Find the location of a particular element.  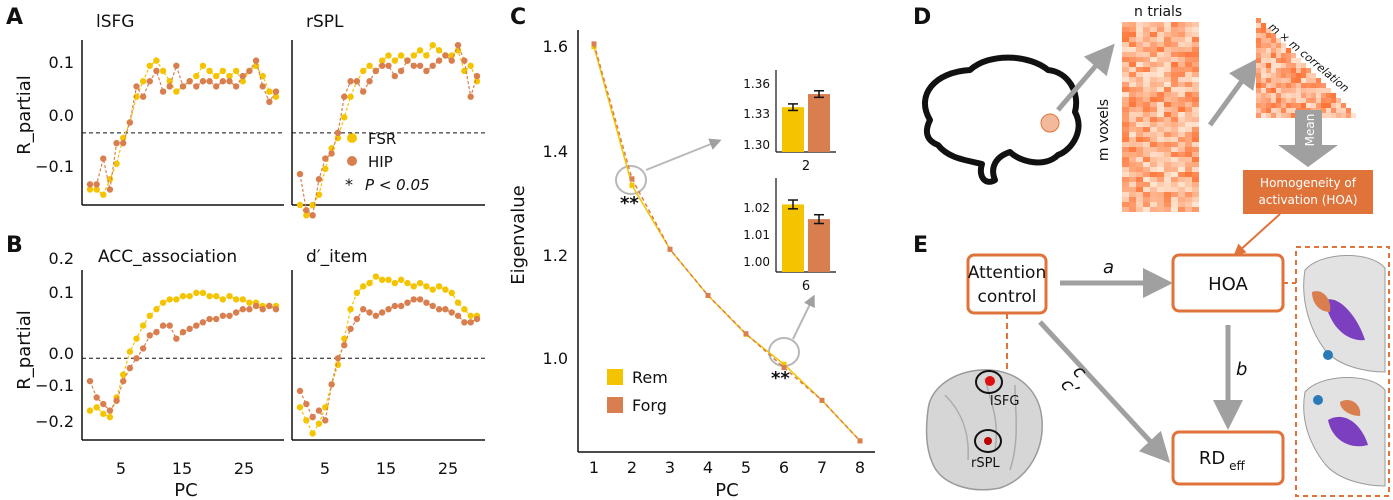

legend-rem-swatch is located at coordinates (615, 377).